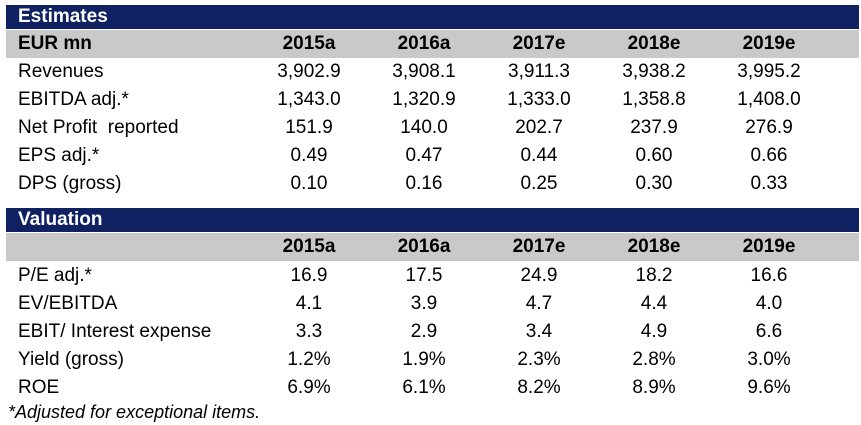 This screenshot has height=425, width=861. Describe the element at coordinates (73, 99) in the screenshot. I see `row-label: EBITDA adj.*` at that location.